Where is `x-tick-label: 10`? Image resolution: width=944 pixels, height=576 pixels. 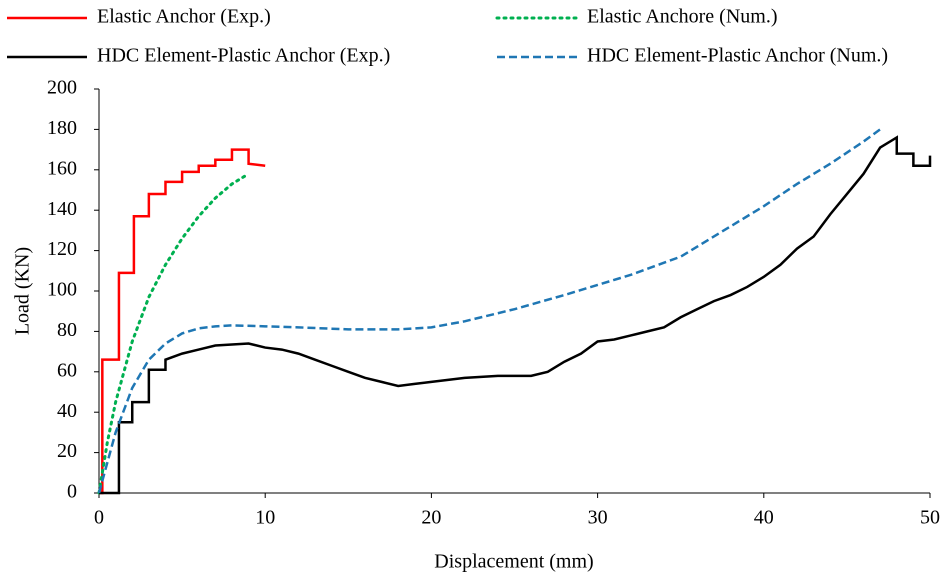 x-tick-label: 10 is located at coordinates (265, 518).